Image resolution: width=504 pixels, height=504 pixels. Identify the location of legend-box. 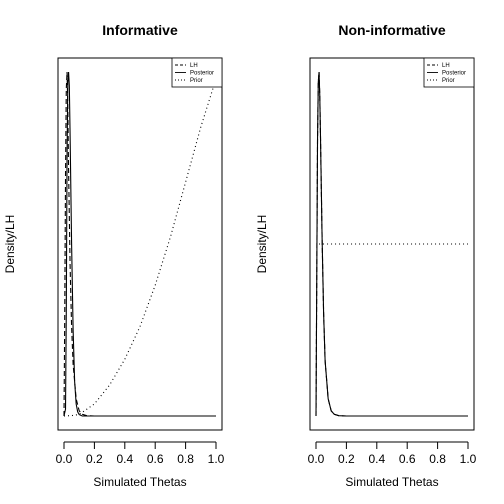
(197, 72).